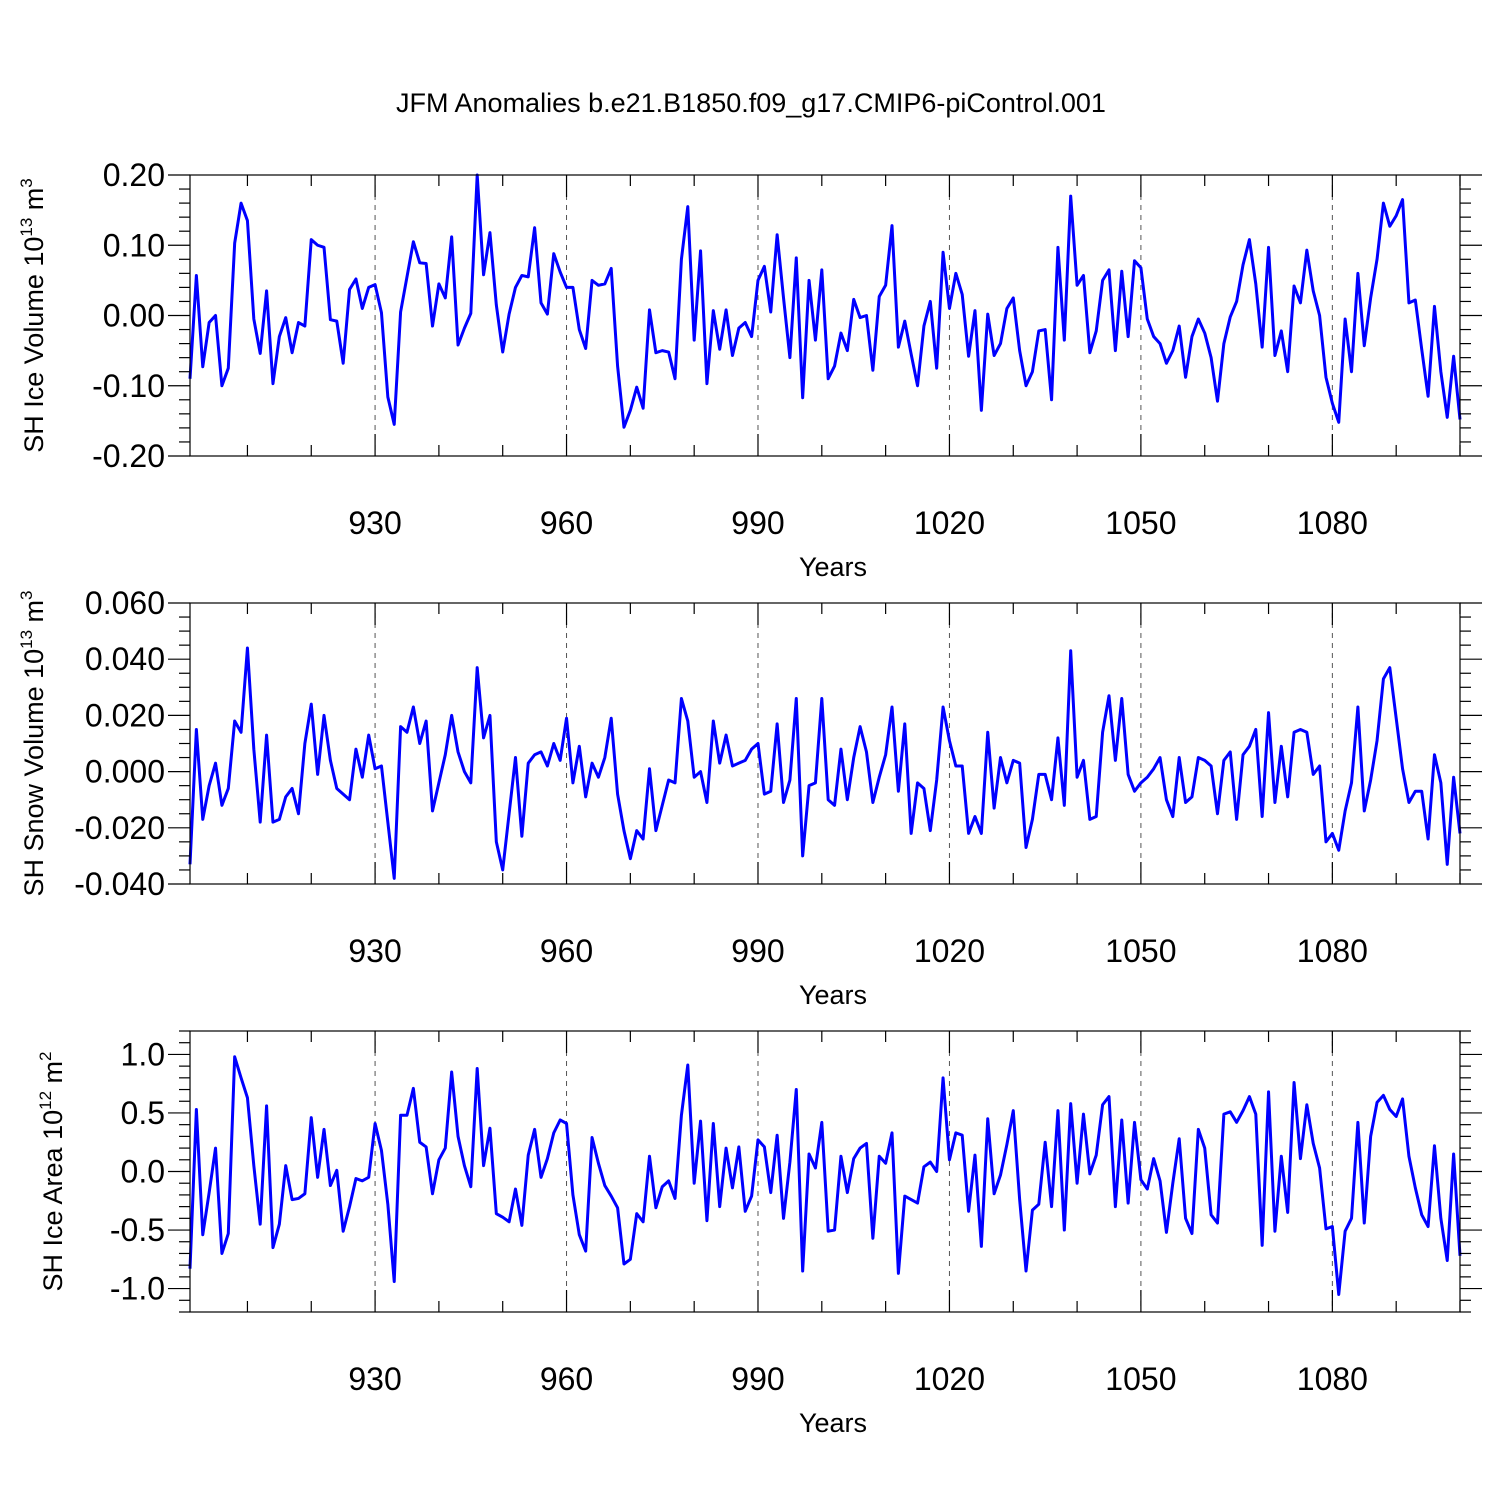 This screenshot has height=1505, width=1500. What do you see at coordinates (134, 316) in the screenshot?
I see `y-tick-label: 0.00` at bounding box center [134, 316].